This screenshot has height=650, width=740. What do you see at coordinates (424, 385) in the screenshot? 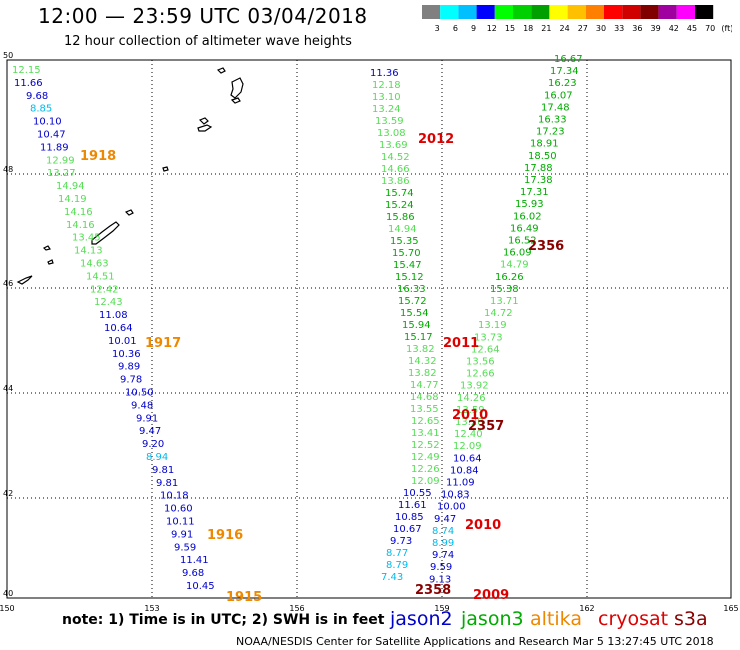
I see `wave-height-value: 14.77` at bounding box center [424, 385].